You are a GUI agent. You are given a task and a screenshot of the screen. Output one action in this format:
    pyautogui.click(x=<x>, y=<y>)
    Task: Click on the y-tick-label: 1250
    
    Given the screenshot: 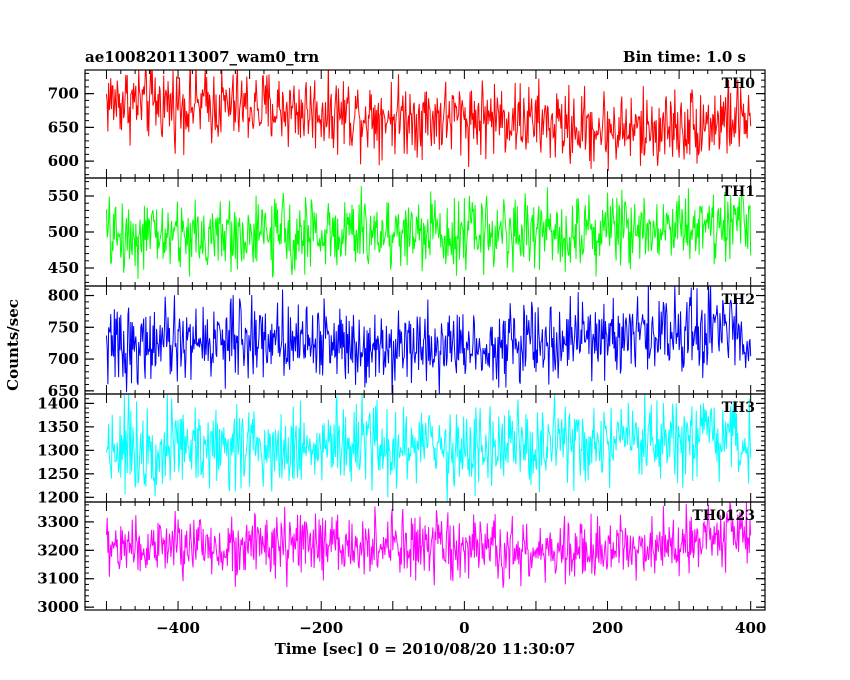 What is the action you would take?
    pyautogui.click(x=58, y=474)
    